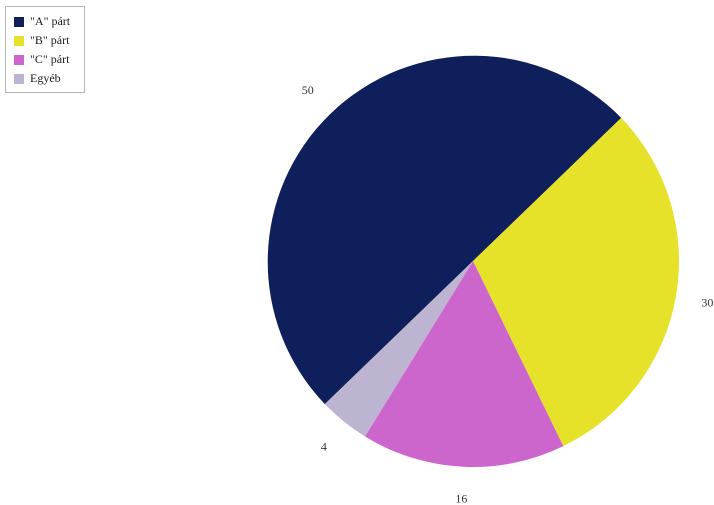 This screenshot has width=714, height=505. What do you see at coordinates (308, 90) in the screenshot?
I see `pie-data-label-0: 50` at bounding box center [308, 90].